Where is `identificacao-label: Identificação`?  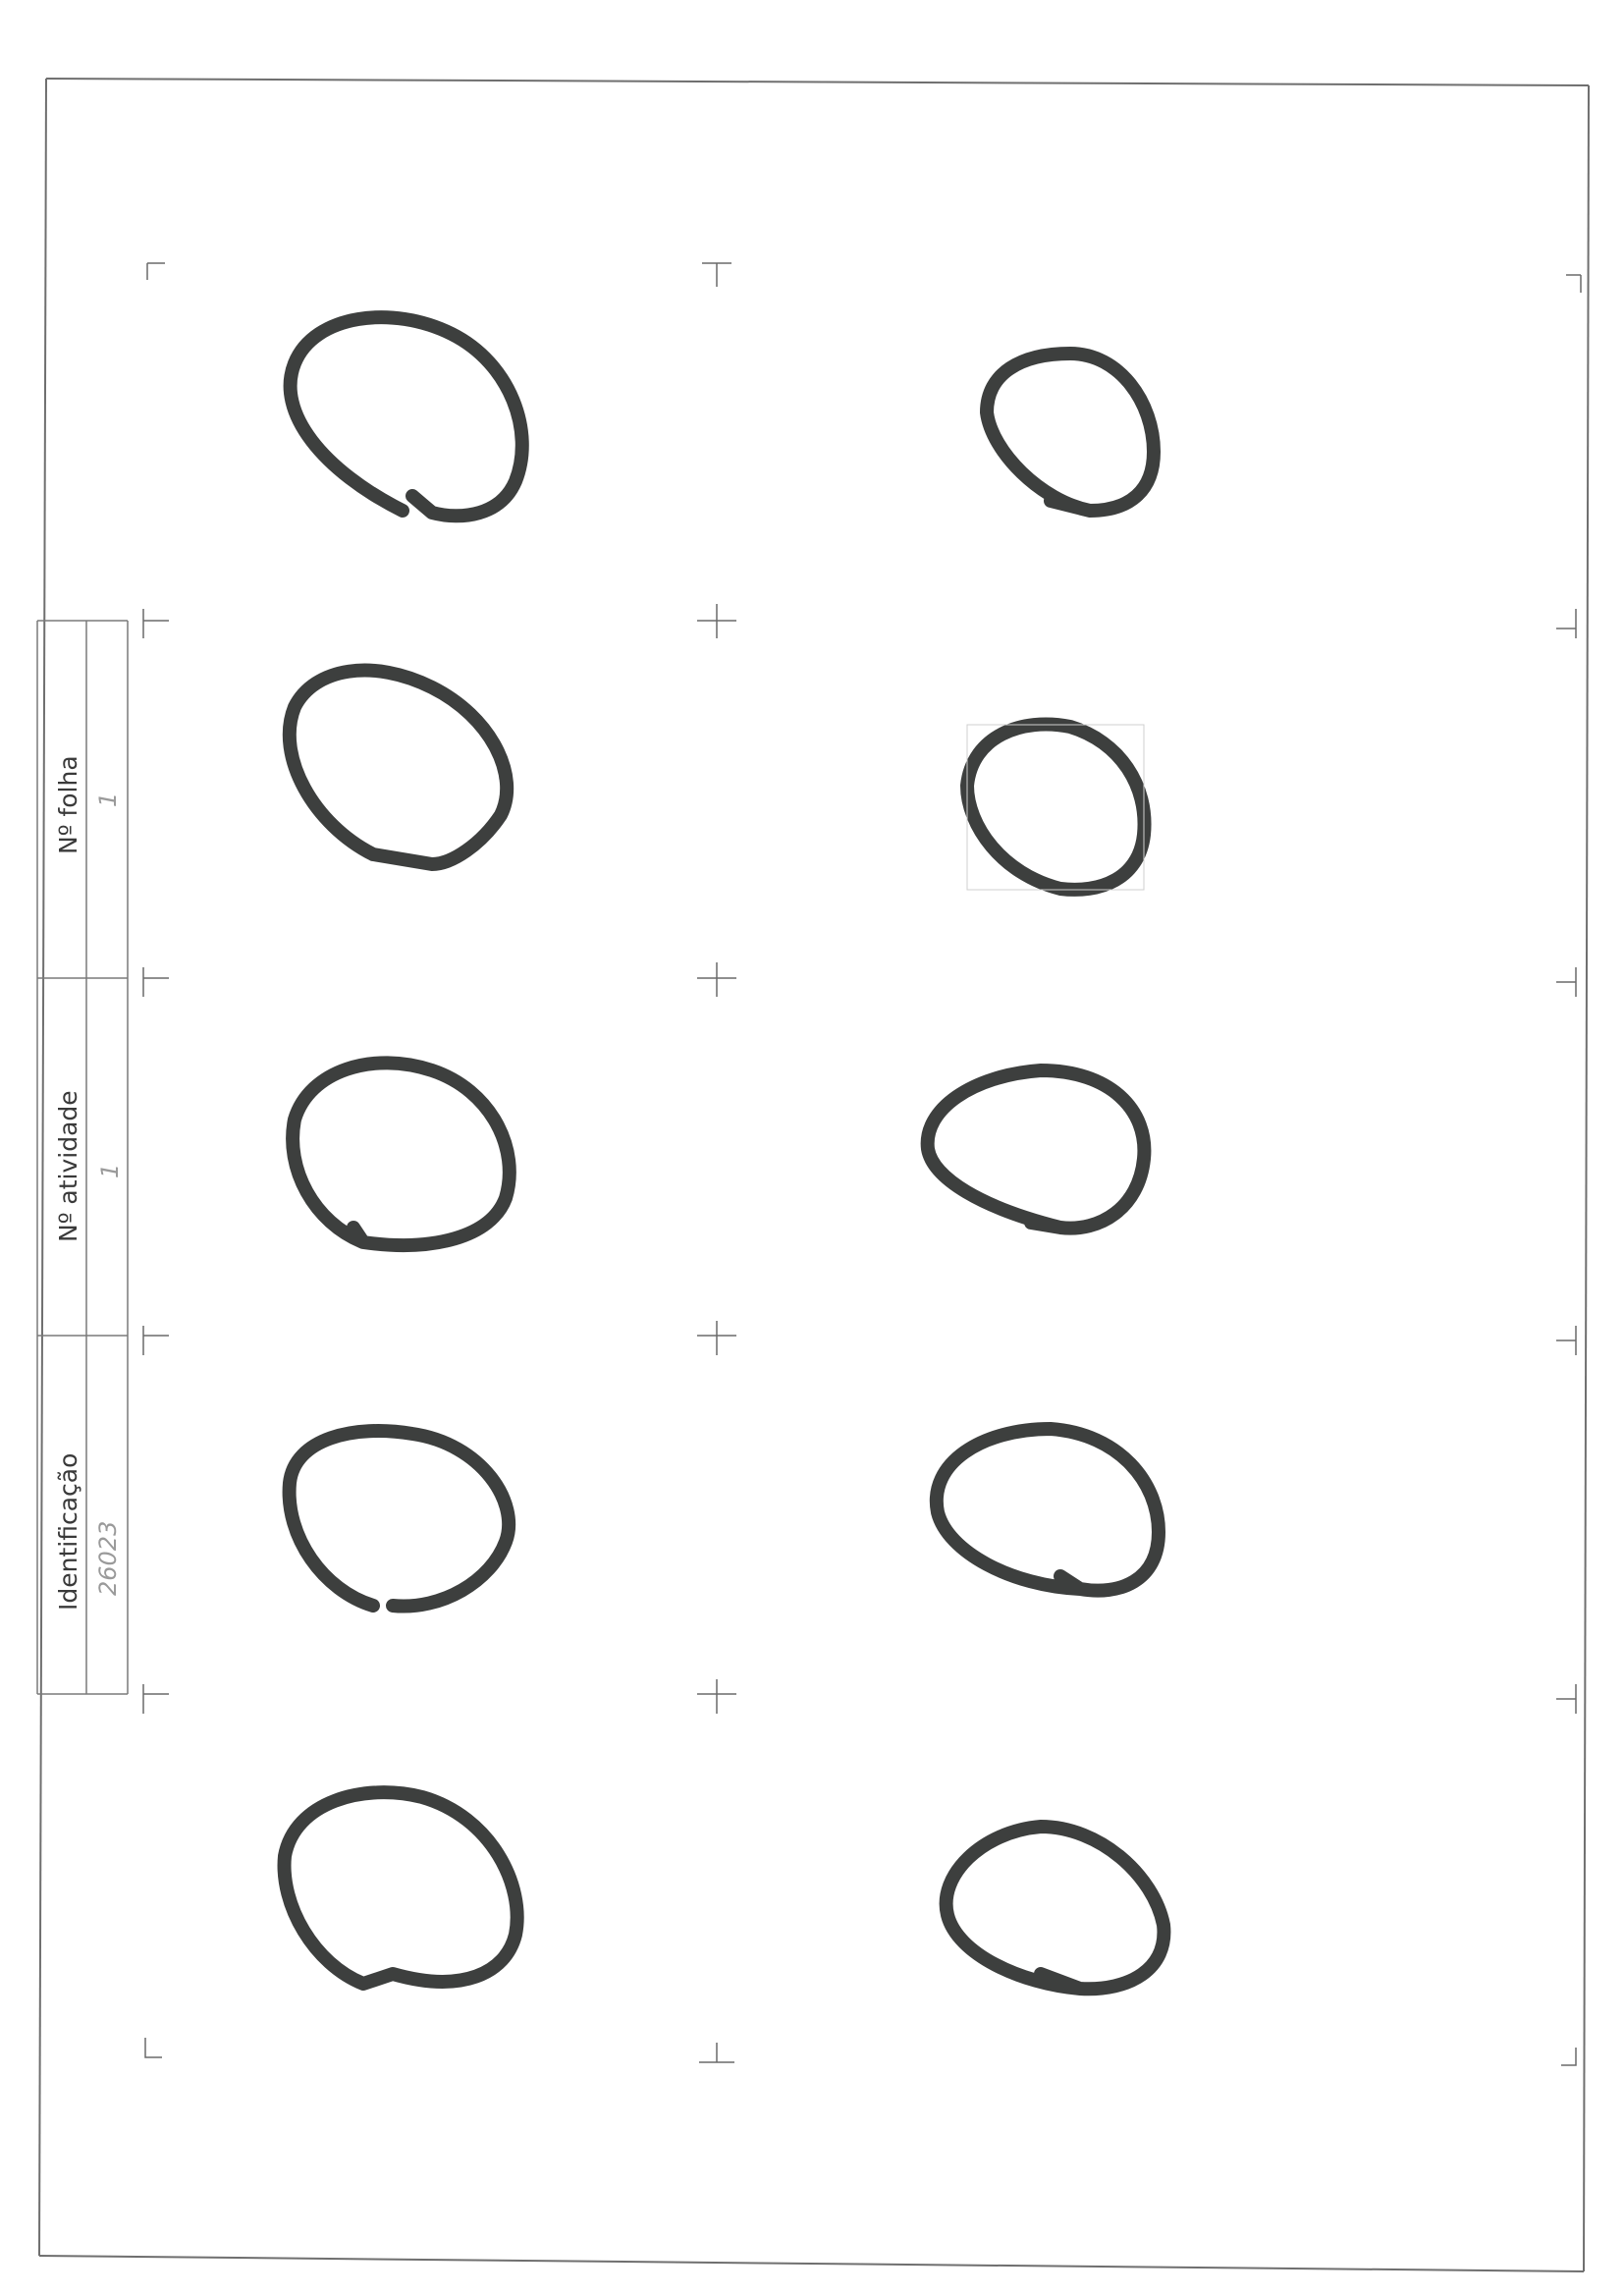
identificacao-label: Identificação is located at coordinates (68, 1532).